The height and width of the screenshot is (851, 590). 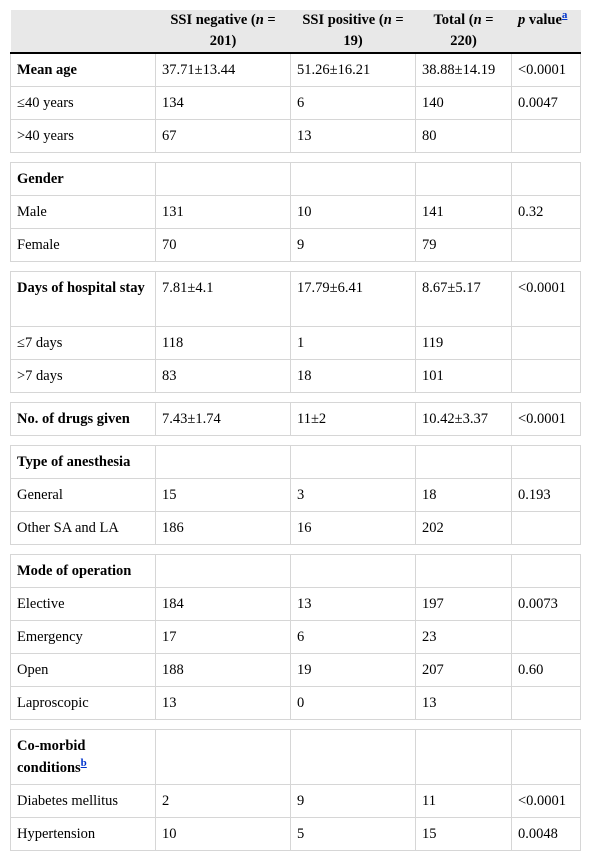 I want to click on table-row: ≤7 days 118 1 119, so click(x=295, y=343).